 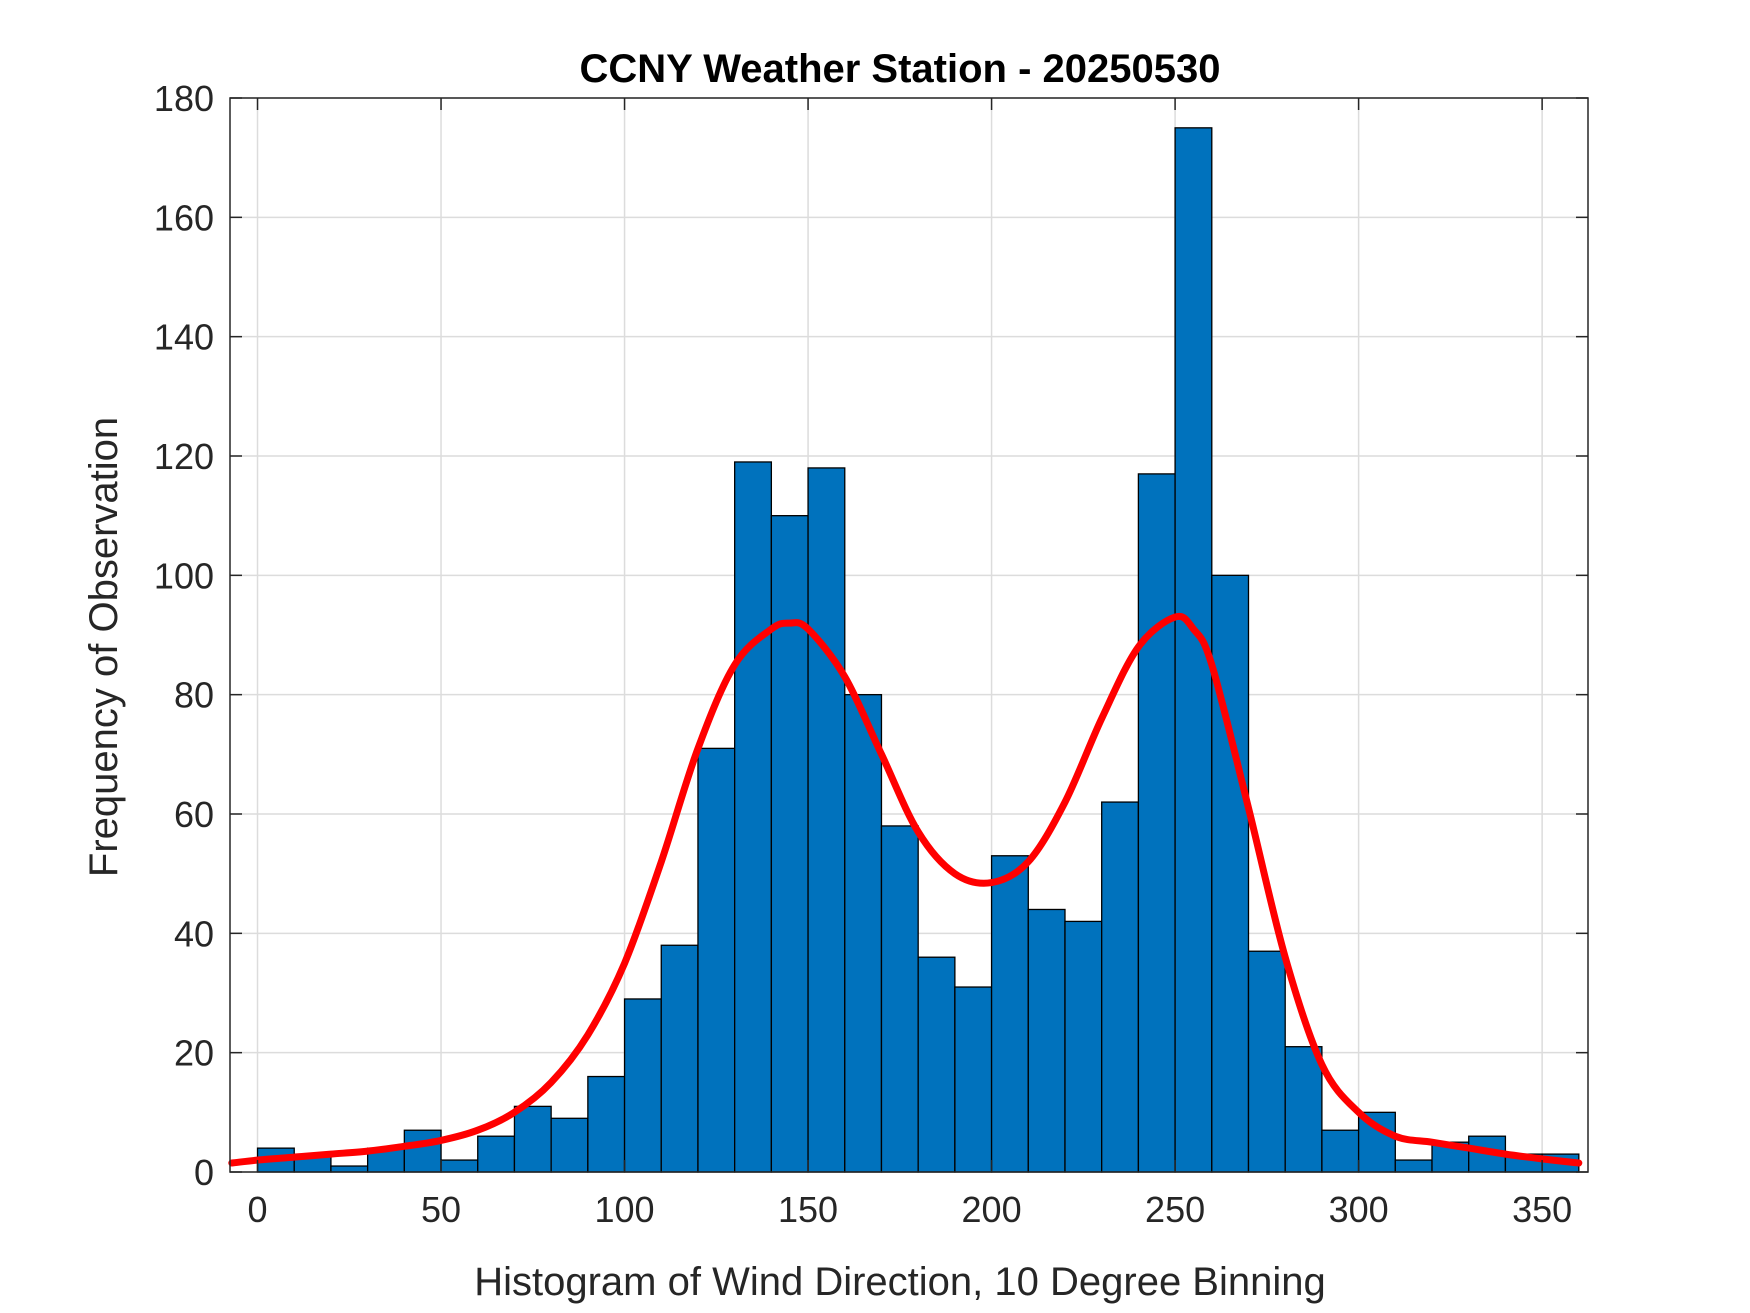 What do you see at coordinates (194, 933) in the screenshot?
I see `y-tick-label: 40` at bounding box center [194, 933].